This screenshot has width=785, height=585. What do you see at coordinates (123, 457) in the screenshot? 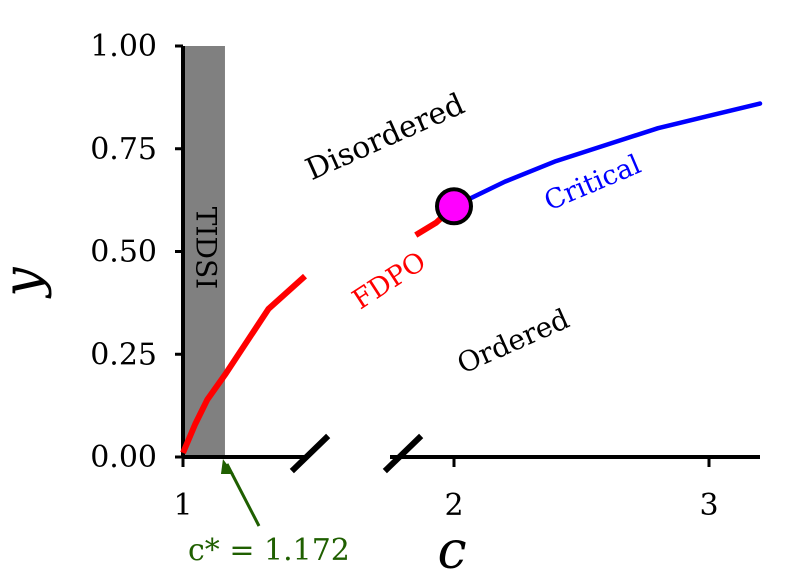
I see `y-tick-label-0: 0.00` at bounding box center [123, 457].